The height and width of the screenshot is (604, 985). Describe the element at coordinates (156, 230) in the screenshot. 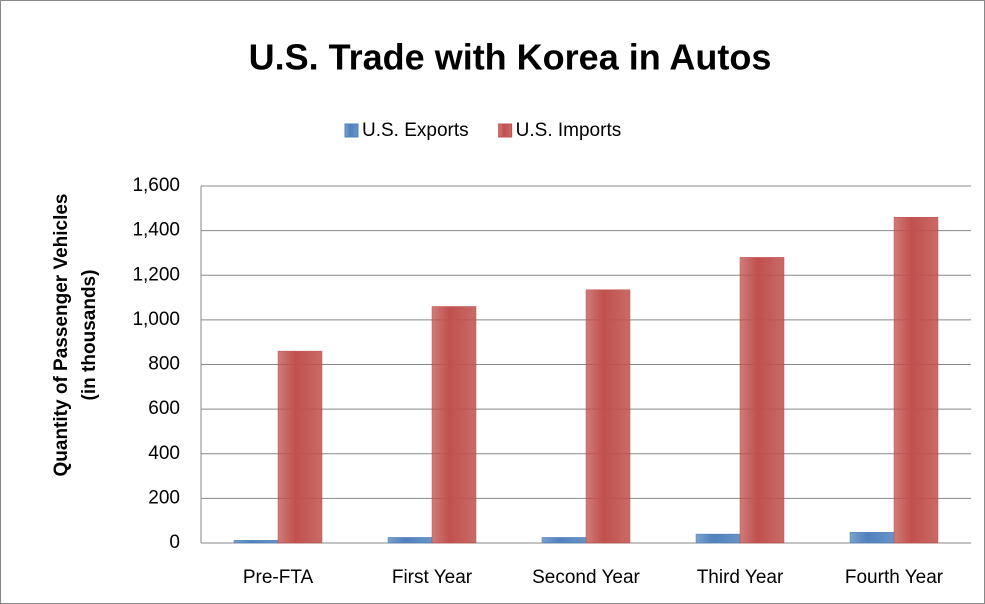

I see `y-tick-label: 1,400` at that location.